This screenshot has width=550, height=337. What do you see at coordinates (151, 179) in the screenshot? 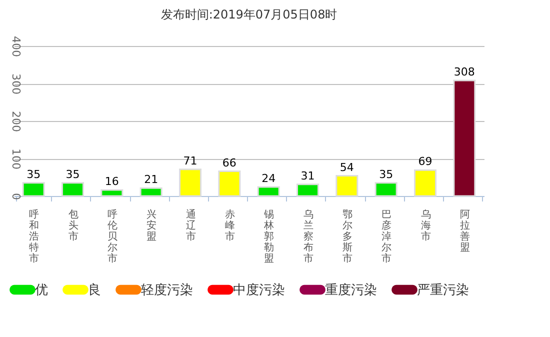
I see `data-label: 21` at bounding box center [151, 179].